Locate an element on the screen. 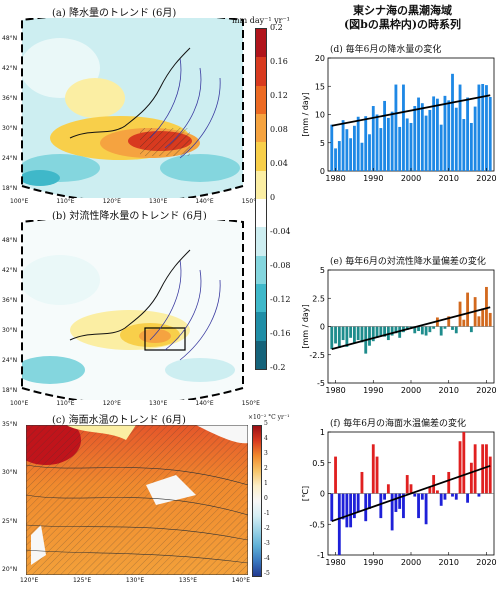 This screenshot has height=589, width=500. colorbar-tick-label: 0.2 is located at coordinates (276, 27).